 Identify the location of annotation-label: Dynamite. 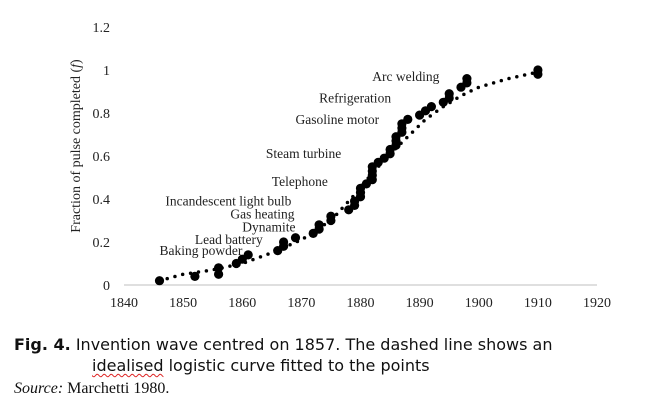
(268, 226).